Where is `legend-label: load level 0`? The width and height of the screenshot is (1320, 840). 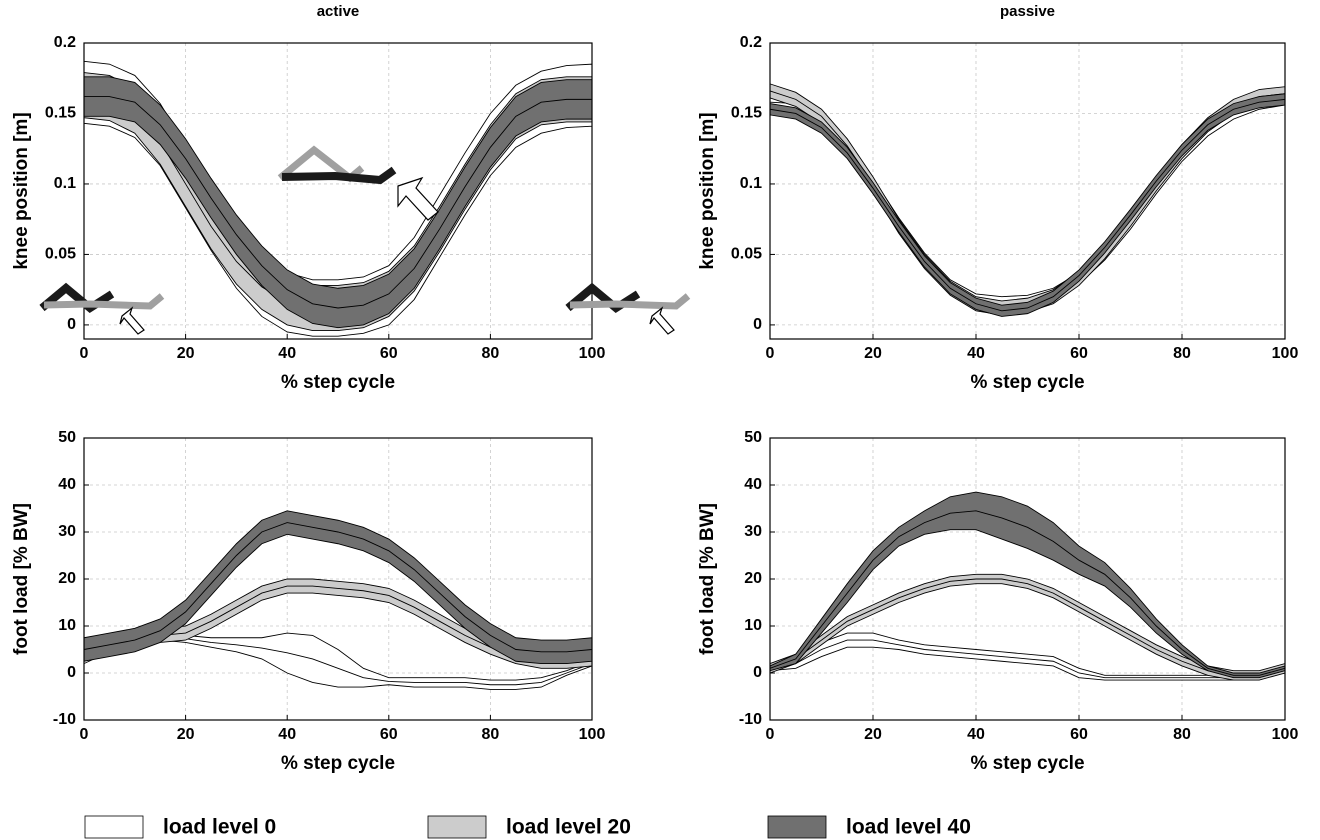 legend-label: load level 0 is located at coordinates (219, 827).